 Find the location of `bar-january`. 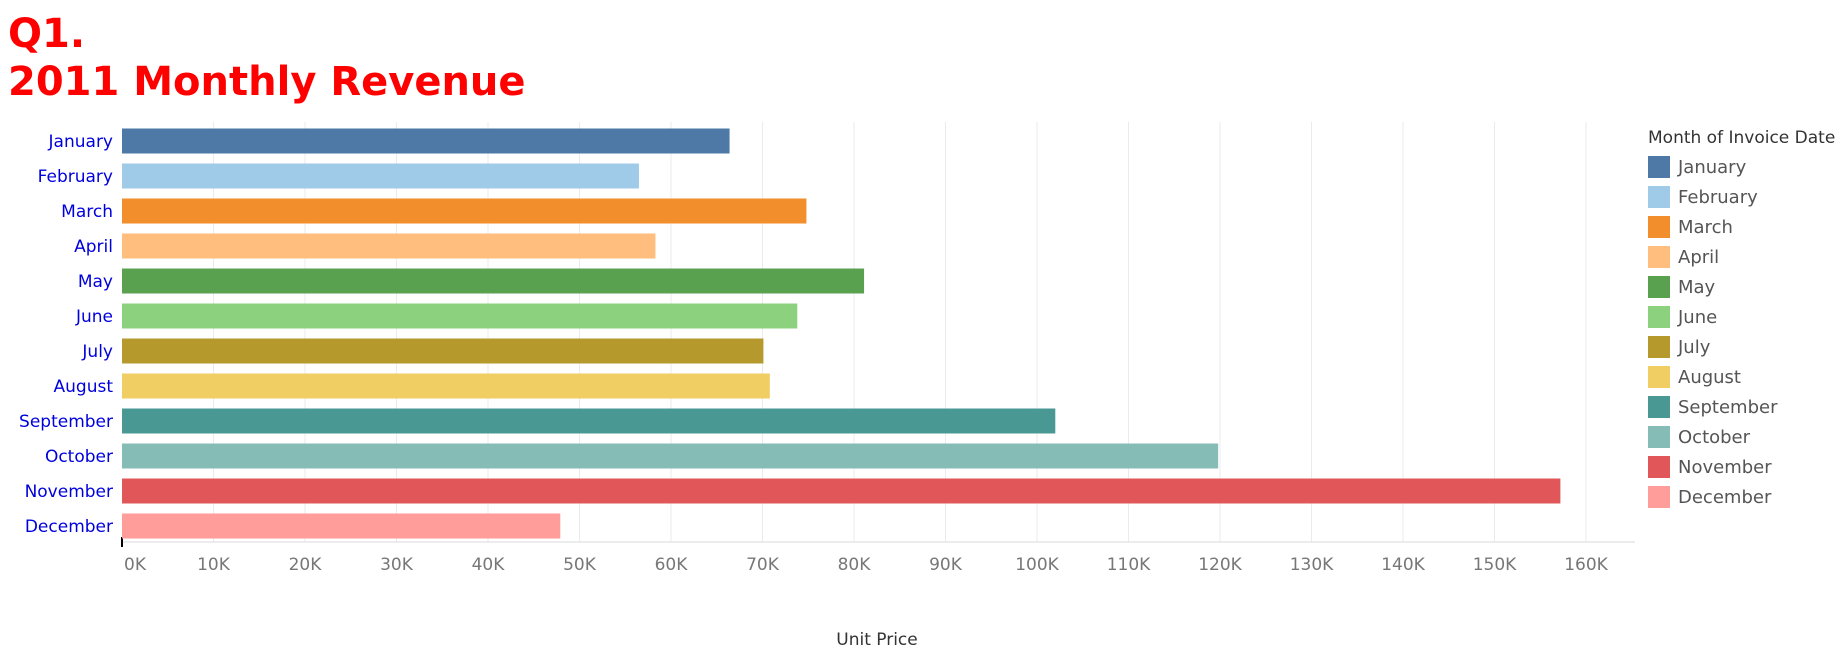

bar-january is located at coordinates (426, 141).